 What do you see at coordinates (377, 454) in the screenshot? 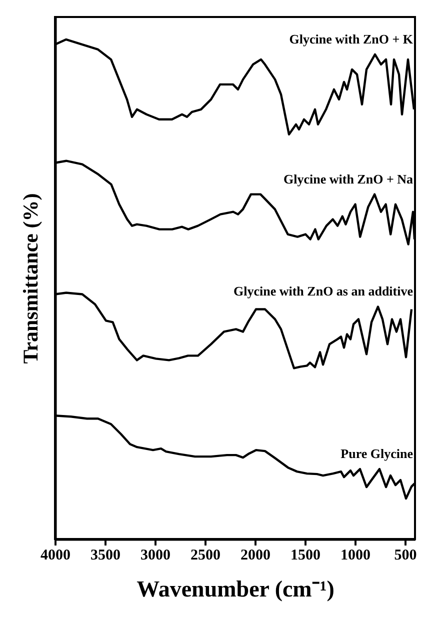
I see `series-label: Pure Glycine` at bounding box center [377, 454].